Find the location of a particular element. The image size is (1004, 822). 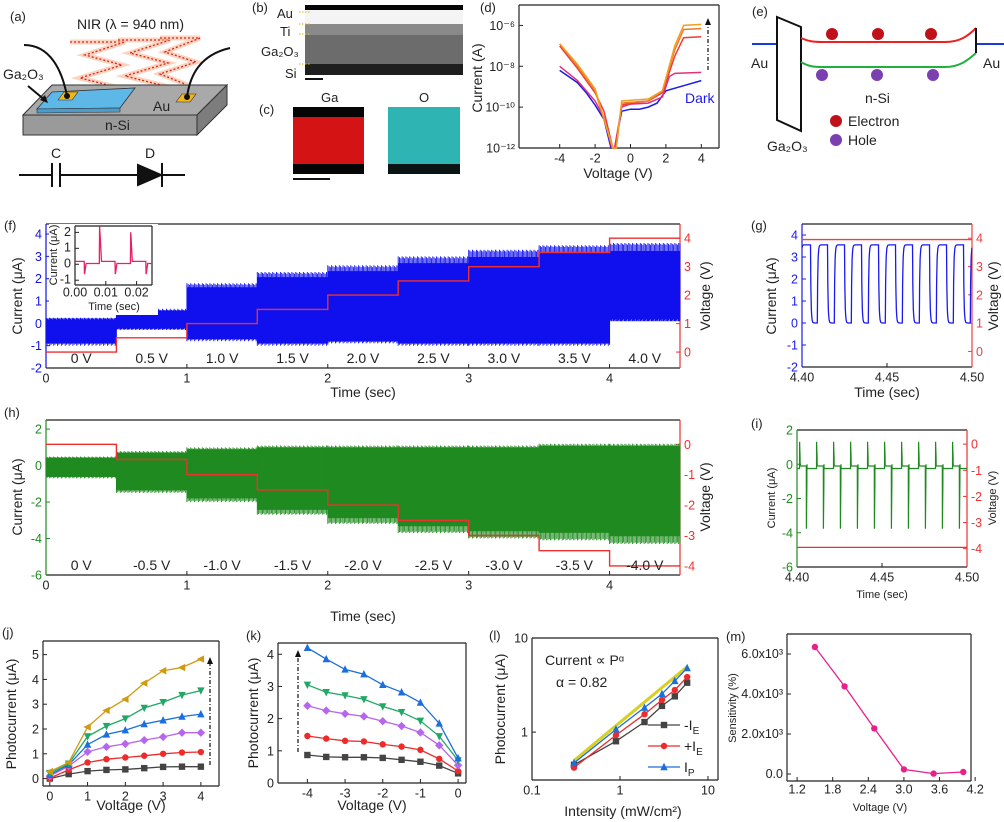

si-substrate-side is located at coordinates (212, 110).